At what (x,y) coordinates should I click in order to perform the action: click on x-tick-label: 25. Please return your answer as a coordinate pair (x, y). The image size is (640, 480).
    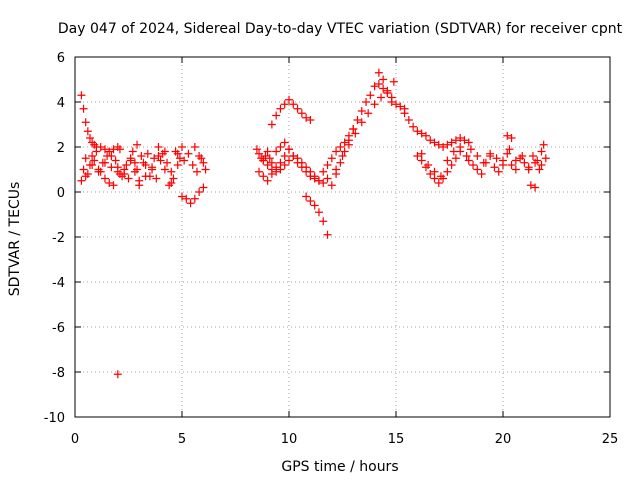
    Looking at the image, I should click on (610, 439).